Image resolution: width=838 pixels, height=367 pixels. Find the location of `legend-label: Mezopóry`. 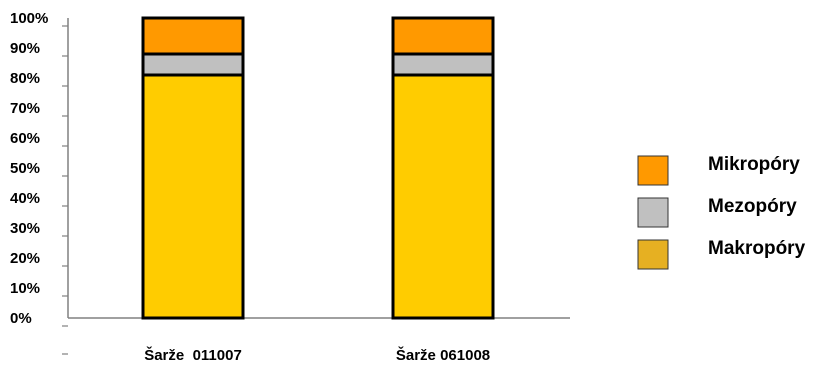

legend-label: Mezopóry is located at coordinates (752, 206).